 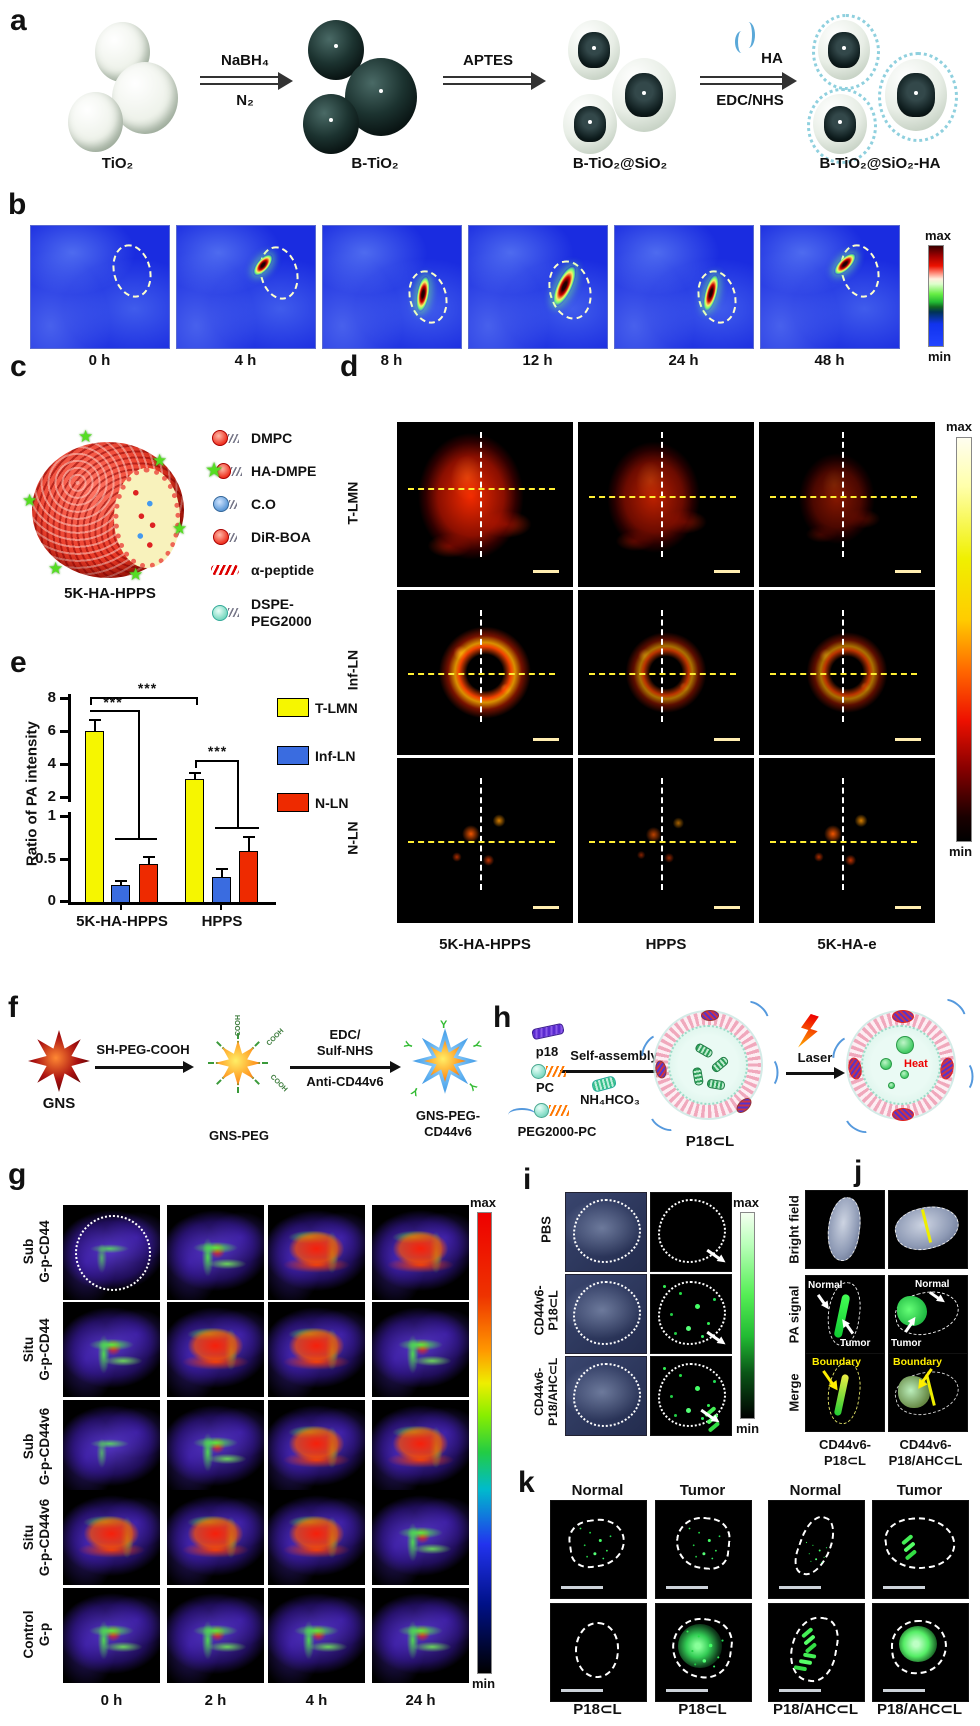 What do you see at coordinates (120, 894) in the screenshot?
I see `bar-Inf-LN-5K-HA-HPPS` at bounding box center [120, 894].